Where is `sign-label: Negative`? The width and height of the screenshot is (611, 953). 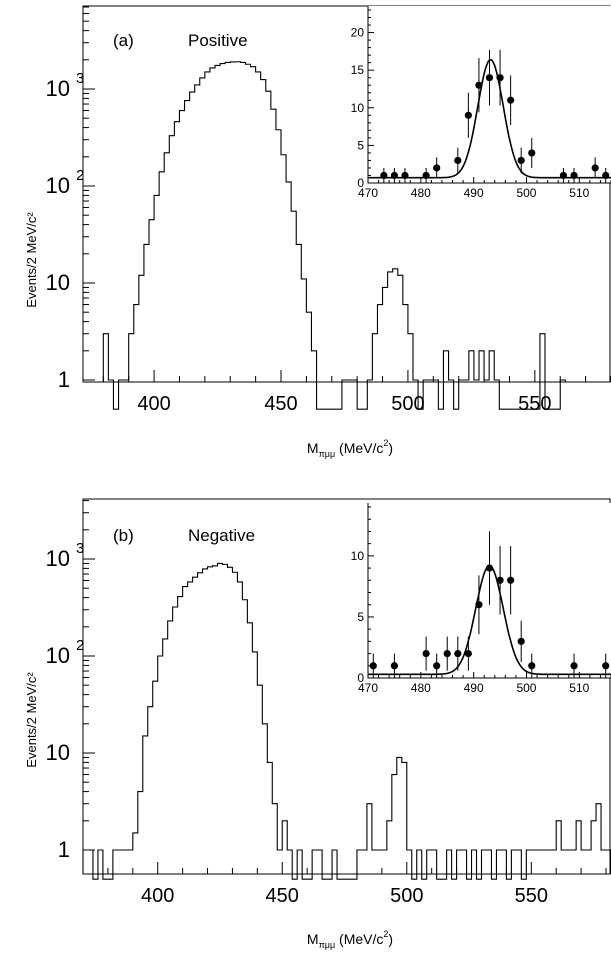 sign-label: Negative is located at coordinates (221, 535).